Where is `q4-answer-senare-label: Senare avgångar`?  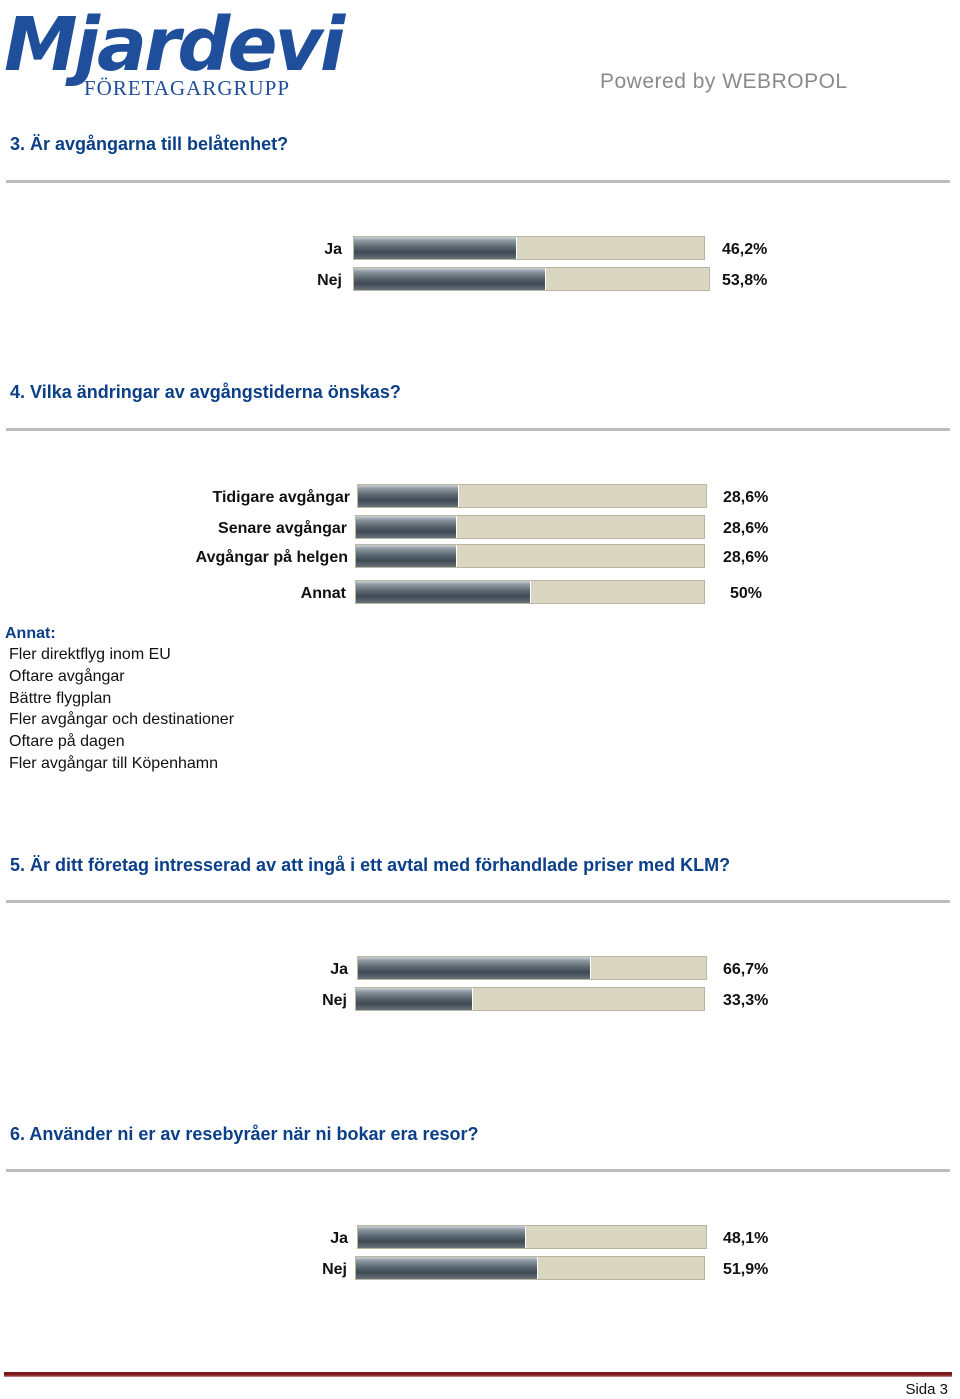 q4-answer-senare-label: Senare avgångar is located at coordinates (282, 528).